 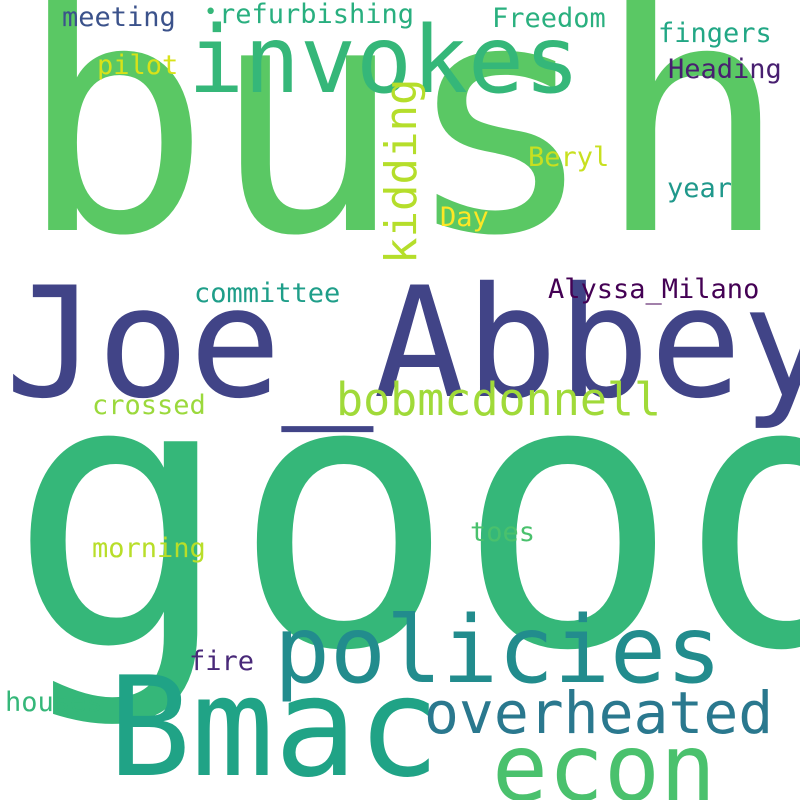 What do you see at coordinates (604, 757) in the screenshot?
I see `word-econ: econ` at bounding box center [604, 757].